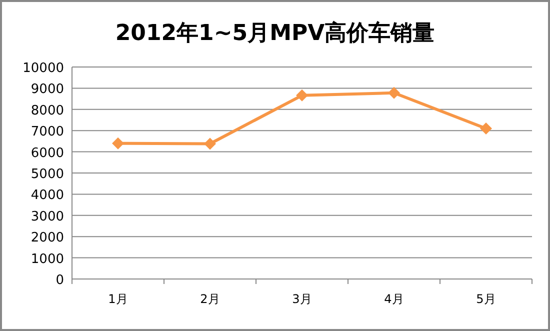 This screenshot has width=550, height=331. Describe the element at coordinates (60, 280) in the screenshot. I see `y-tick-label: 0` at that location.